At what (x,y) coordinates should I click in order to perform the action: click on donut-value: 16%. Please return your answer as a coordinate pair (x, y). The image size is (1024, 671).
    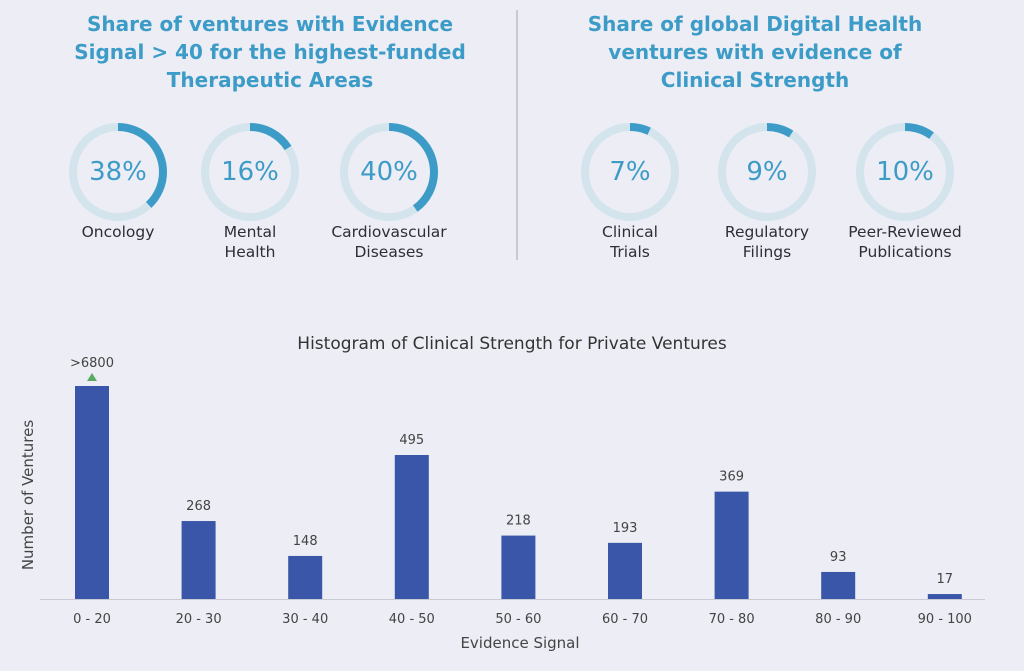
    Looking at the image, I should click on (250, 172).